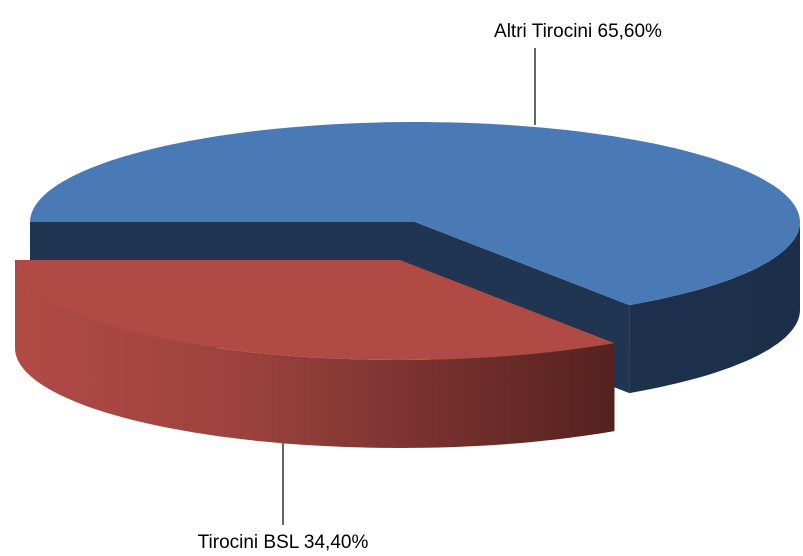 The height and width of the screenshot is (556, 803). I want to click on slice-name: Altri Tirocini, so click(543, 31).